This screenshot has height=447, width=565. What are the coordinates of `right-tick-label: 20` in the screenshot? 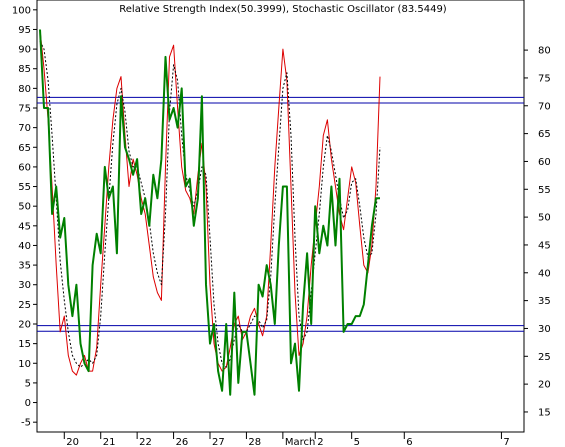 It's located at (544, 385).